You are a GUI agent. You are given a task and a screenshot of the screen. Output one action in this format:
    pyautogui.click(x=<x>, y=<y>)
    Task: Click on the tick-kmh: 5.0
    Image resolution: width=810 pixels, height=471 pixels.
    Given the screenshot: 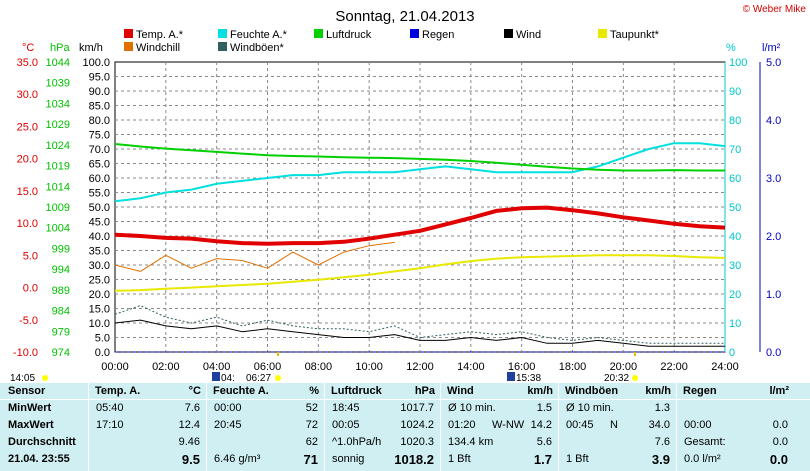 What is the action you would take?
    pyautogui.click(x=102, y=339)
    